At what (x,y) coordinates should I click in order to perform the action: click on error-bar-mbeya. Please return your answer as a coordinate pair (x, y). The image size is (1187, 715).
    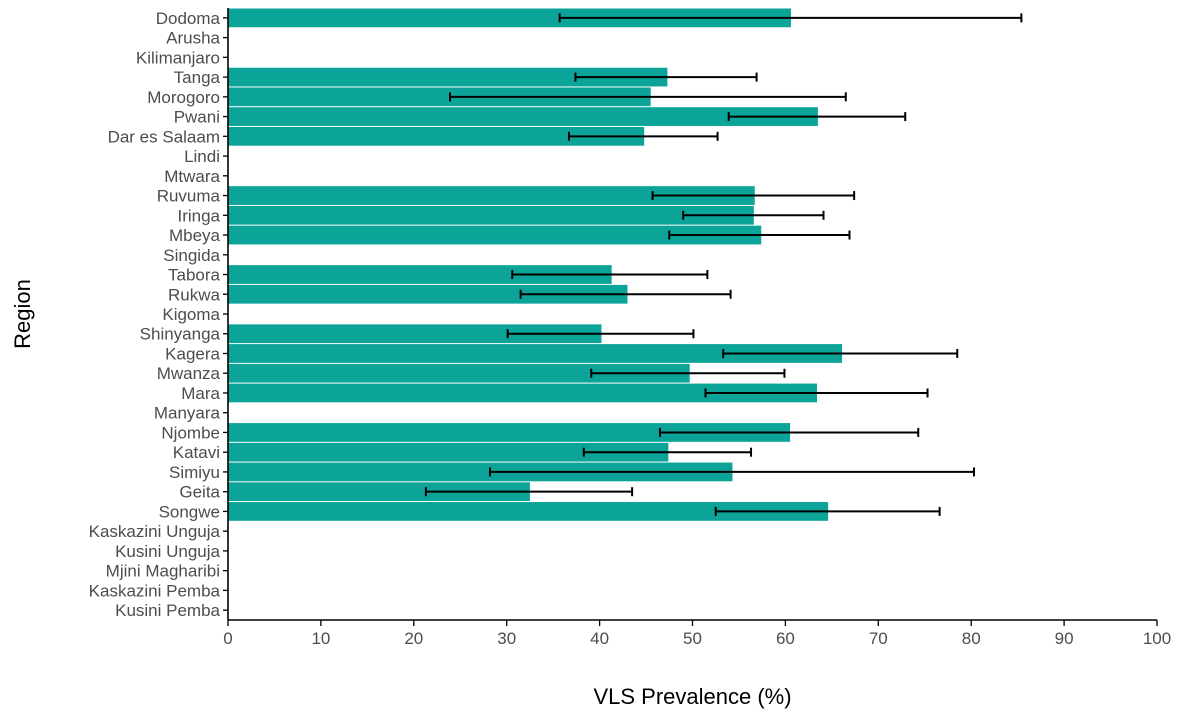
    Looking at the image, I should click on (759, 235).